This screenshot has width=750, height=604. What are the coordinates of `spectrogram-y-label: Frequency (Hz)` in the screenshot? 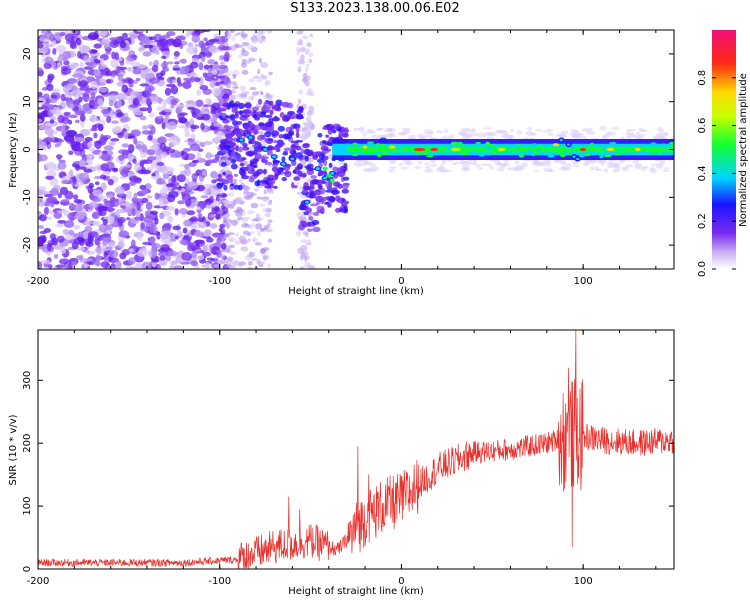 It's located at (13, 150).